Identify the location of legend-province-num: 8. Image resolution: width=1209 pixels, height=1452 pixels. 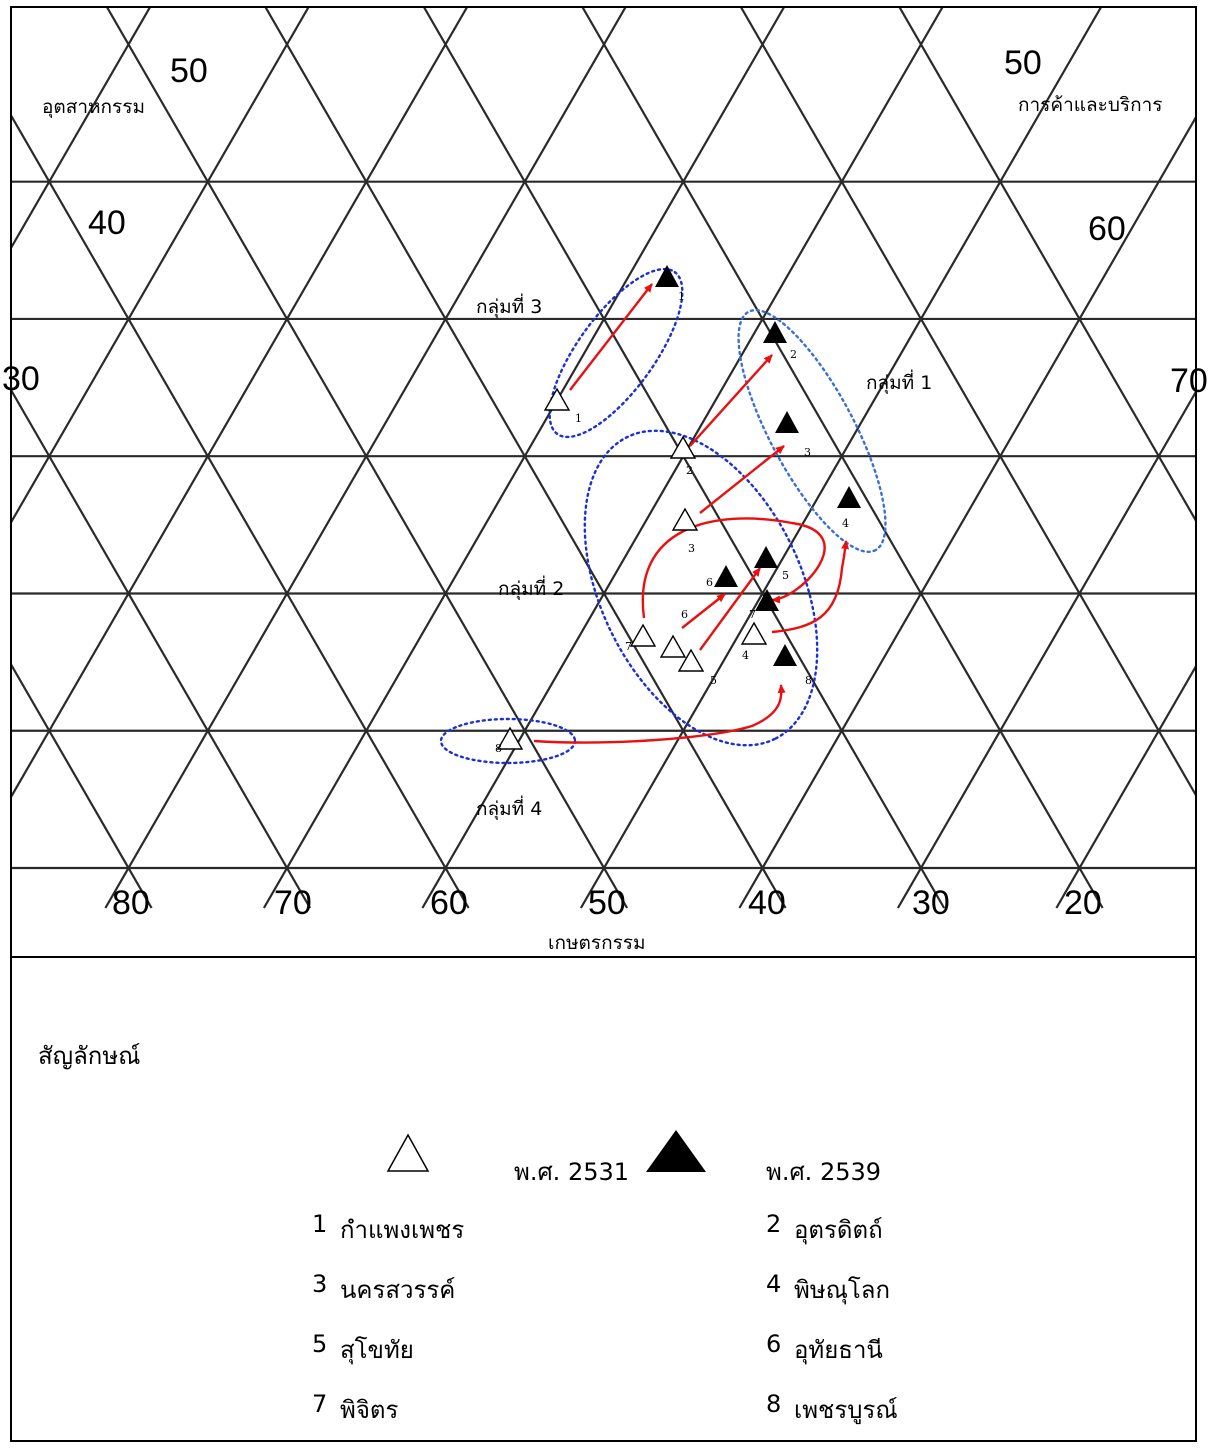
(774, 1404).